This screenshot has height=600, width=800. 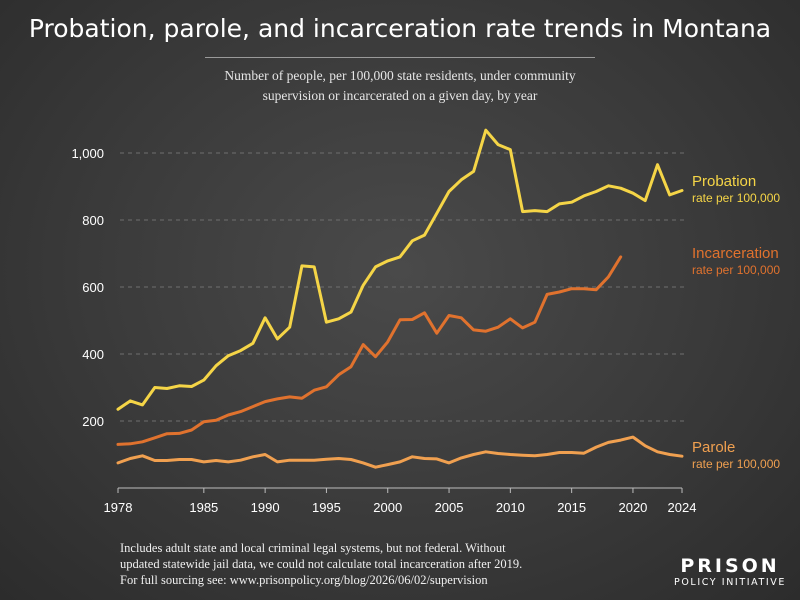 What do you see at coordinates (400, 452) in the screenshot?
I see `series-line-parole` at bounding box center [400, 452].